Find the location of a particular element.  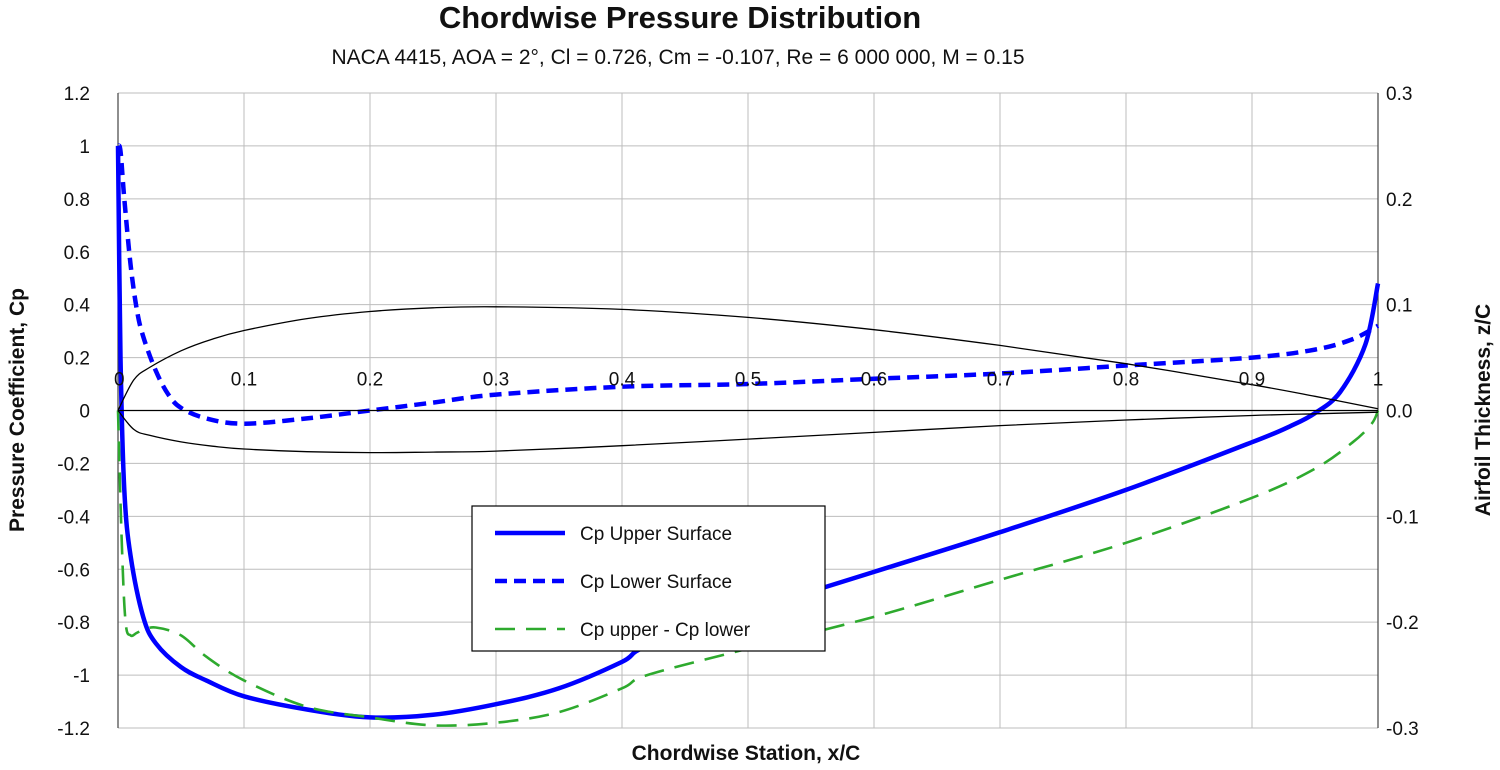

series-line-airfoil-lower-surface-z-c is located at coordinates (748, 432).